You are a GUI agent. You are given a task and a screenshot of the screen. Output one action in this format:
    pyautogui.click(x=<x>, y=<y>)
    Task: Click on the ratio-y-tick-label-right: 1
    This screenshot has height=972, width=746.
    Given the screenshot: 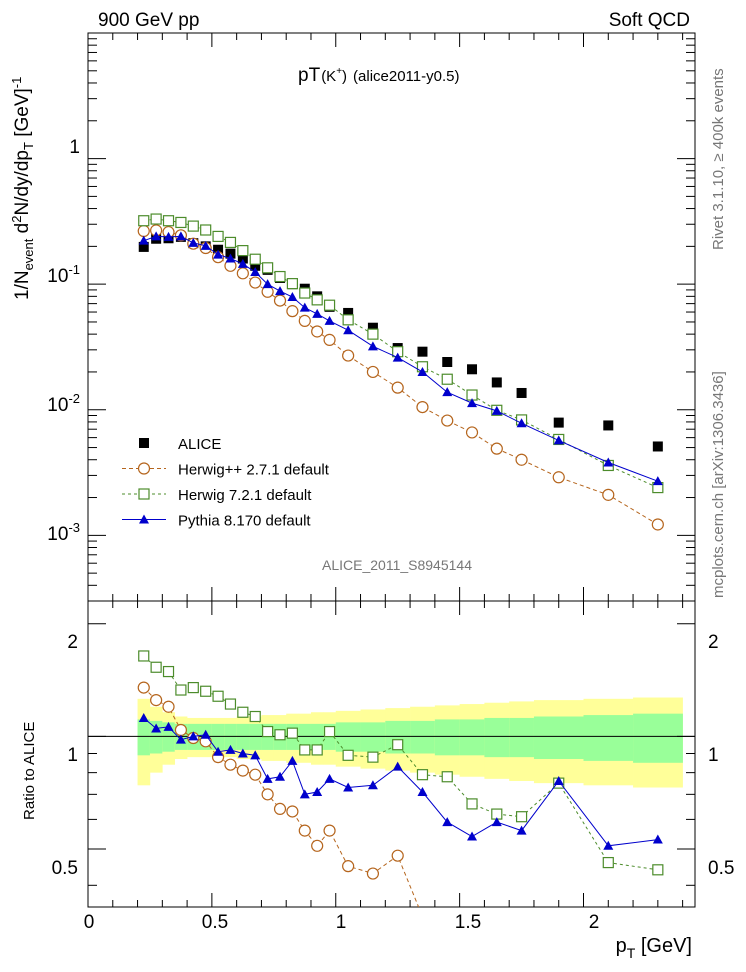 What is the action you would take?
    pyautogui.click(x=713, y=755)
    